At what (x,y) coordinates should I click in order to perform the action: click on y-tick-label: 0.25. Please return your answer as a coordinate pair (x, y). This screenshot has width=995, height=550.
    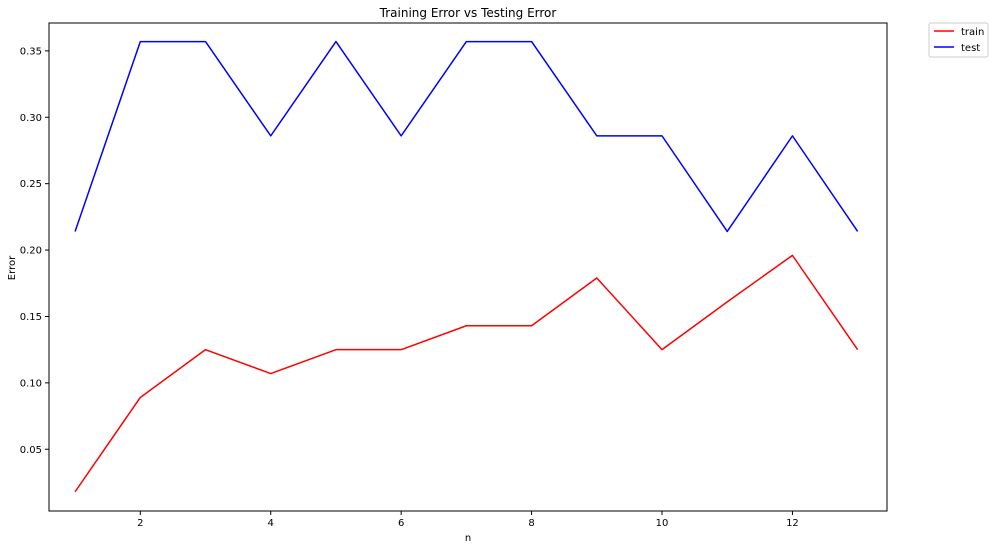
    Looking at the image, I should click on (31, 184).